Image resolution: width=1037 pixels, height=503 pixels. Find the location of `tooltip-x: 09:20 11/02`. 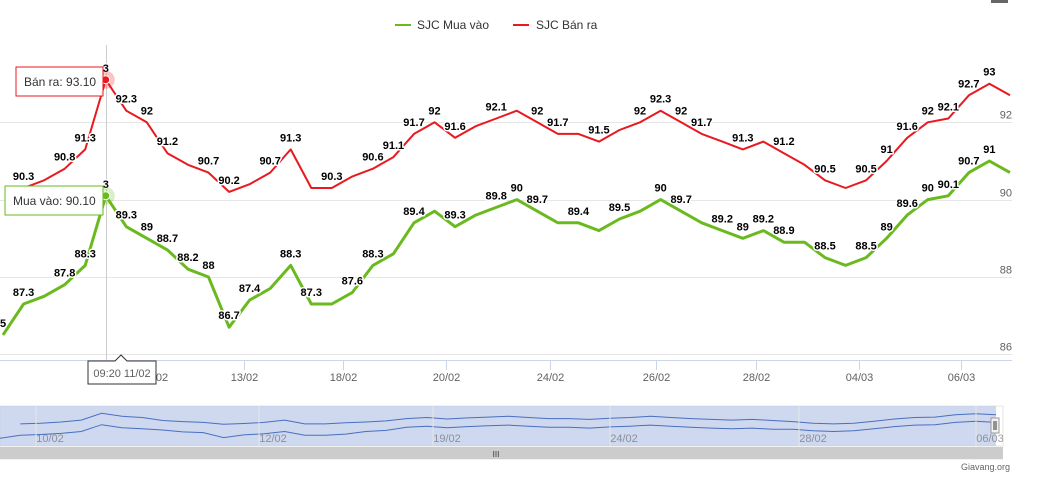

tooltip-x: 09:20 11/02 is located at coordinates (122, 369).